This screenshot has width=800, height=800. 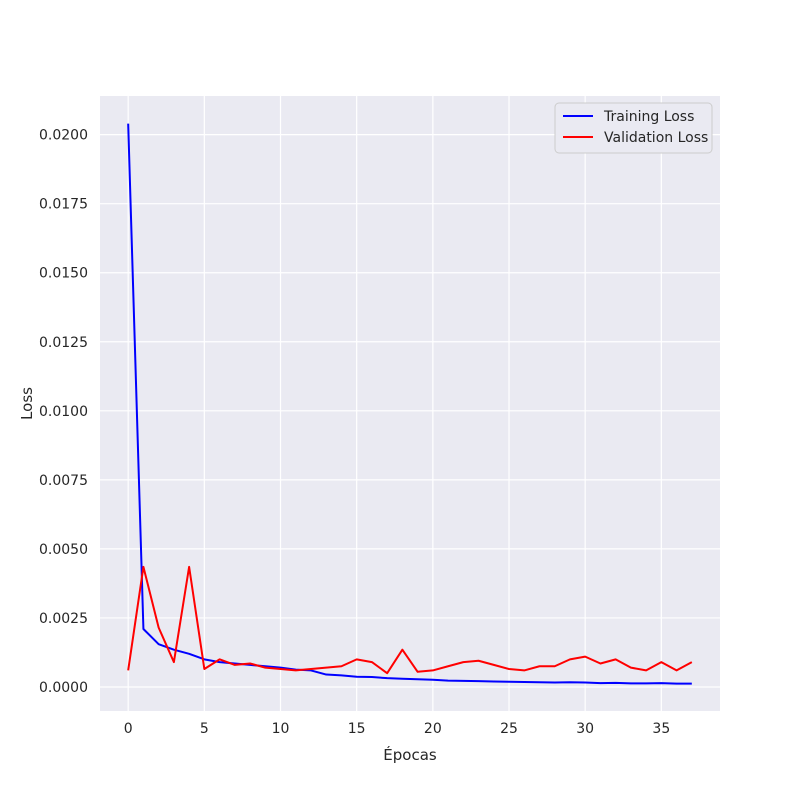 I want to click on legend-box, so click(x=633, y=128).